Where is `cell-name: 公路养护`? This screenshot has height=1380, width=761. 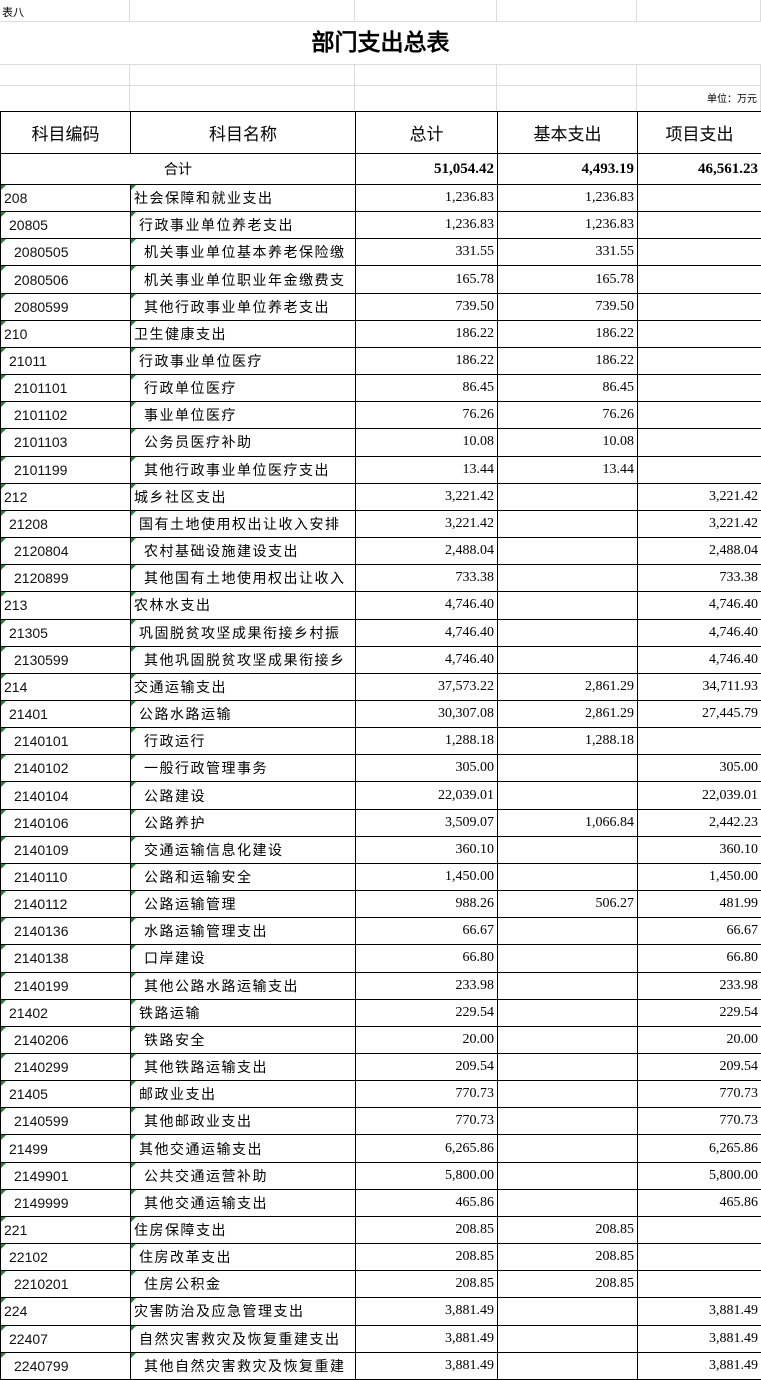
cell-name: 公路养护 is located at coordinates (243, 822).